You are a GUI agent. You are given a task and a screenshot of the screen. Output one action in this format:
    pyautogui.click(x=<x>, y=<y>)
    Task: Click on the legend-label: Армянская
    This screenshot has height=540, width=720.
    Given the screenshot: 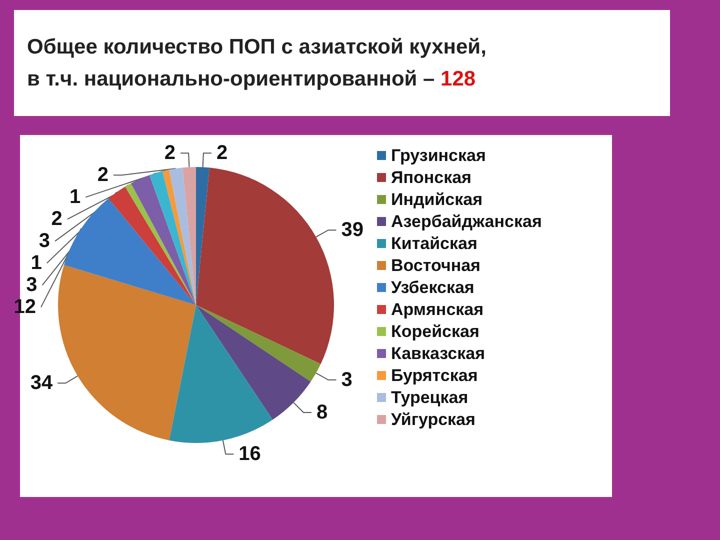 What is the action you would take?
    pyautogui.click(x=437, y=309)
    